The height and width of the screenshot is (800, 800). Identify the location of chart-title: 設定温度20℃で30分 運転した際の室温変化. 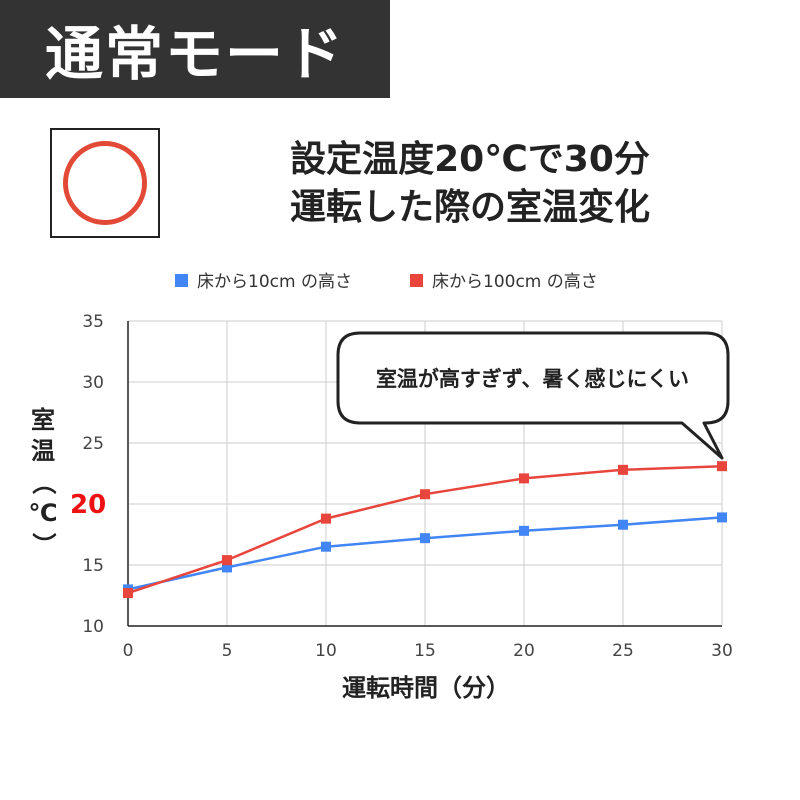
(470, 184).